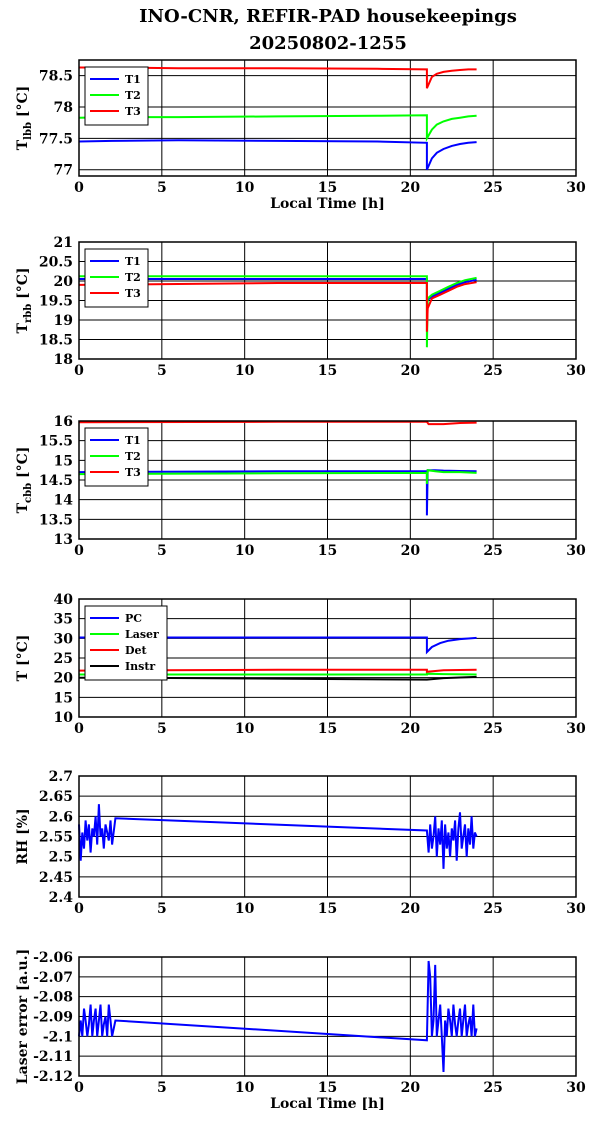  I want to click on legend-label: PC, so click(133, 618).